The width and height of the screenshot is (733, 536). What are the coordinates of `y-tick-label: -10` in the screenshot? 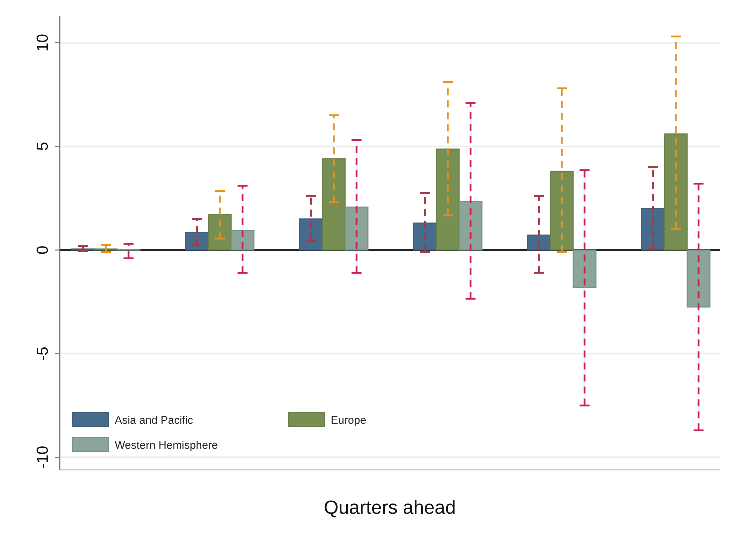 It's located at (43, 458).